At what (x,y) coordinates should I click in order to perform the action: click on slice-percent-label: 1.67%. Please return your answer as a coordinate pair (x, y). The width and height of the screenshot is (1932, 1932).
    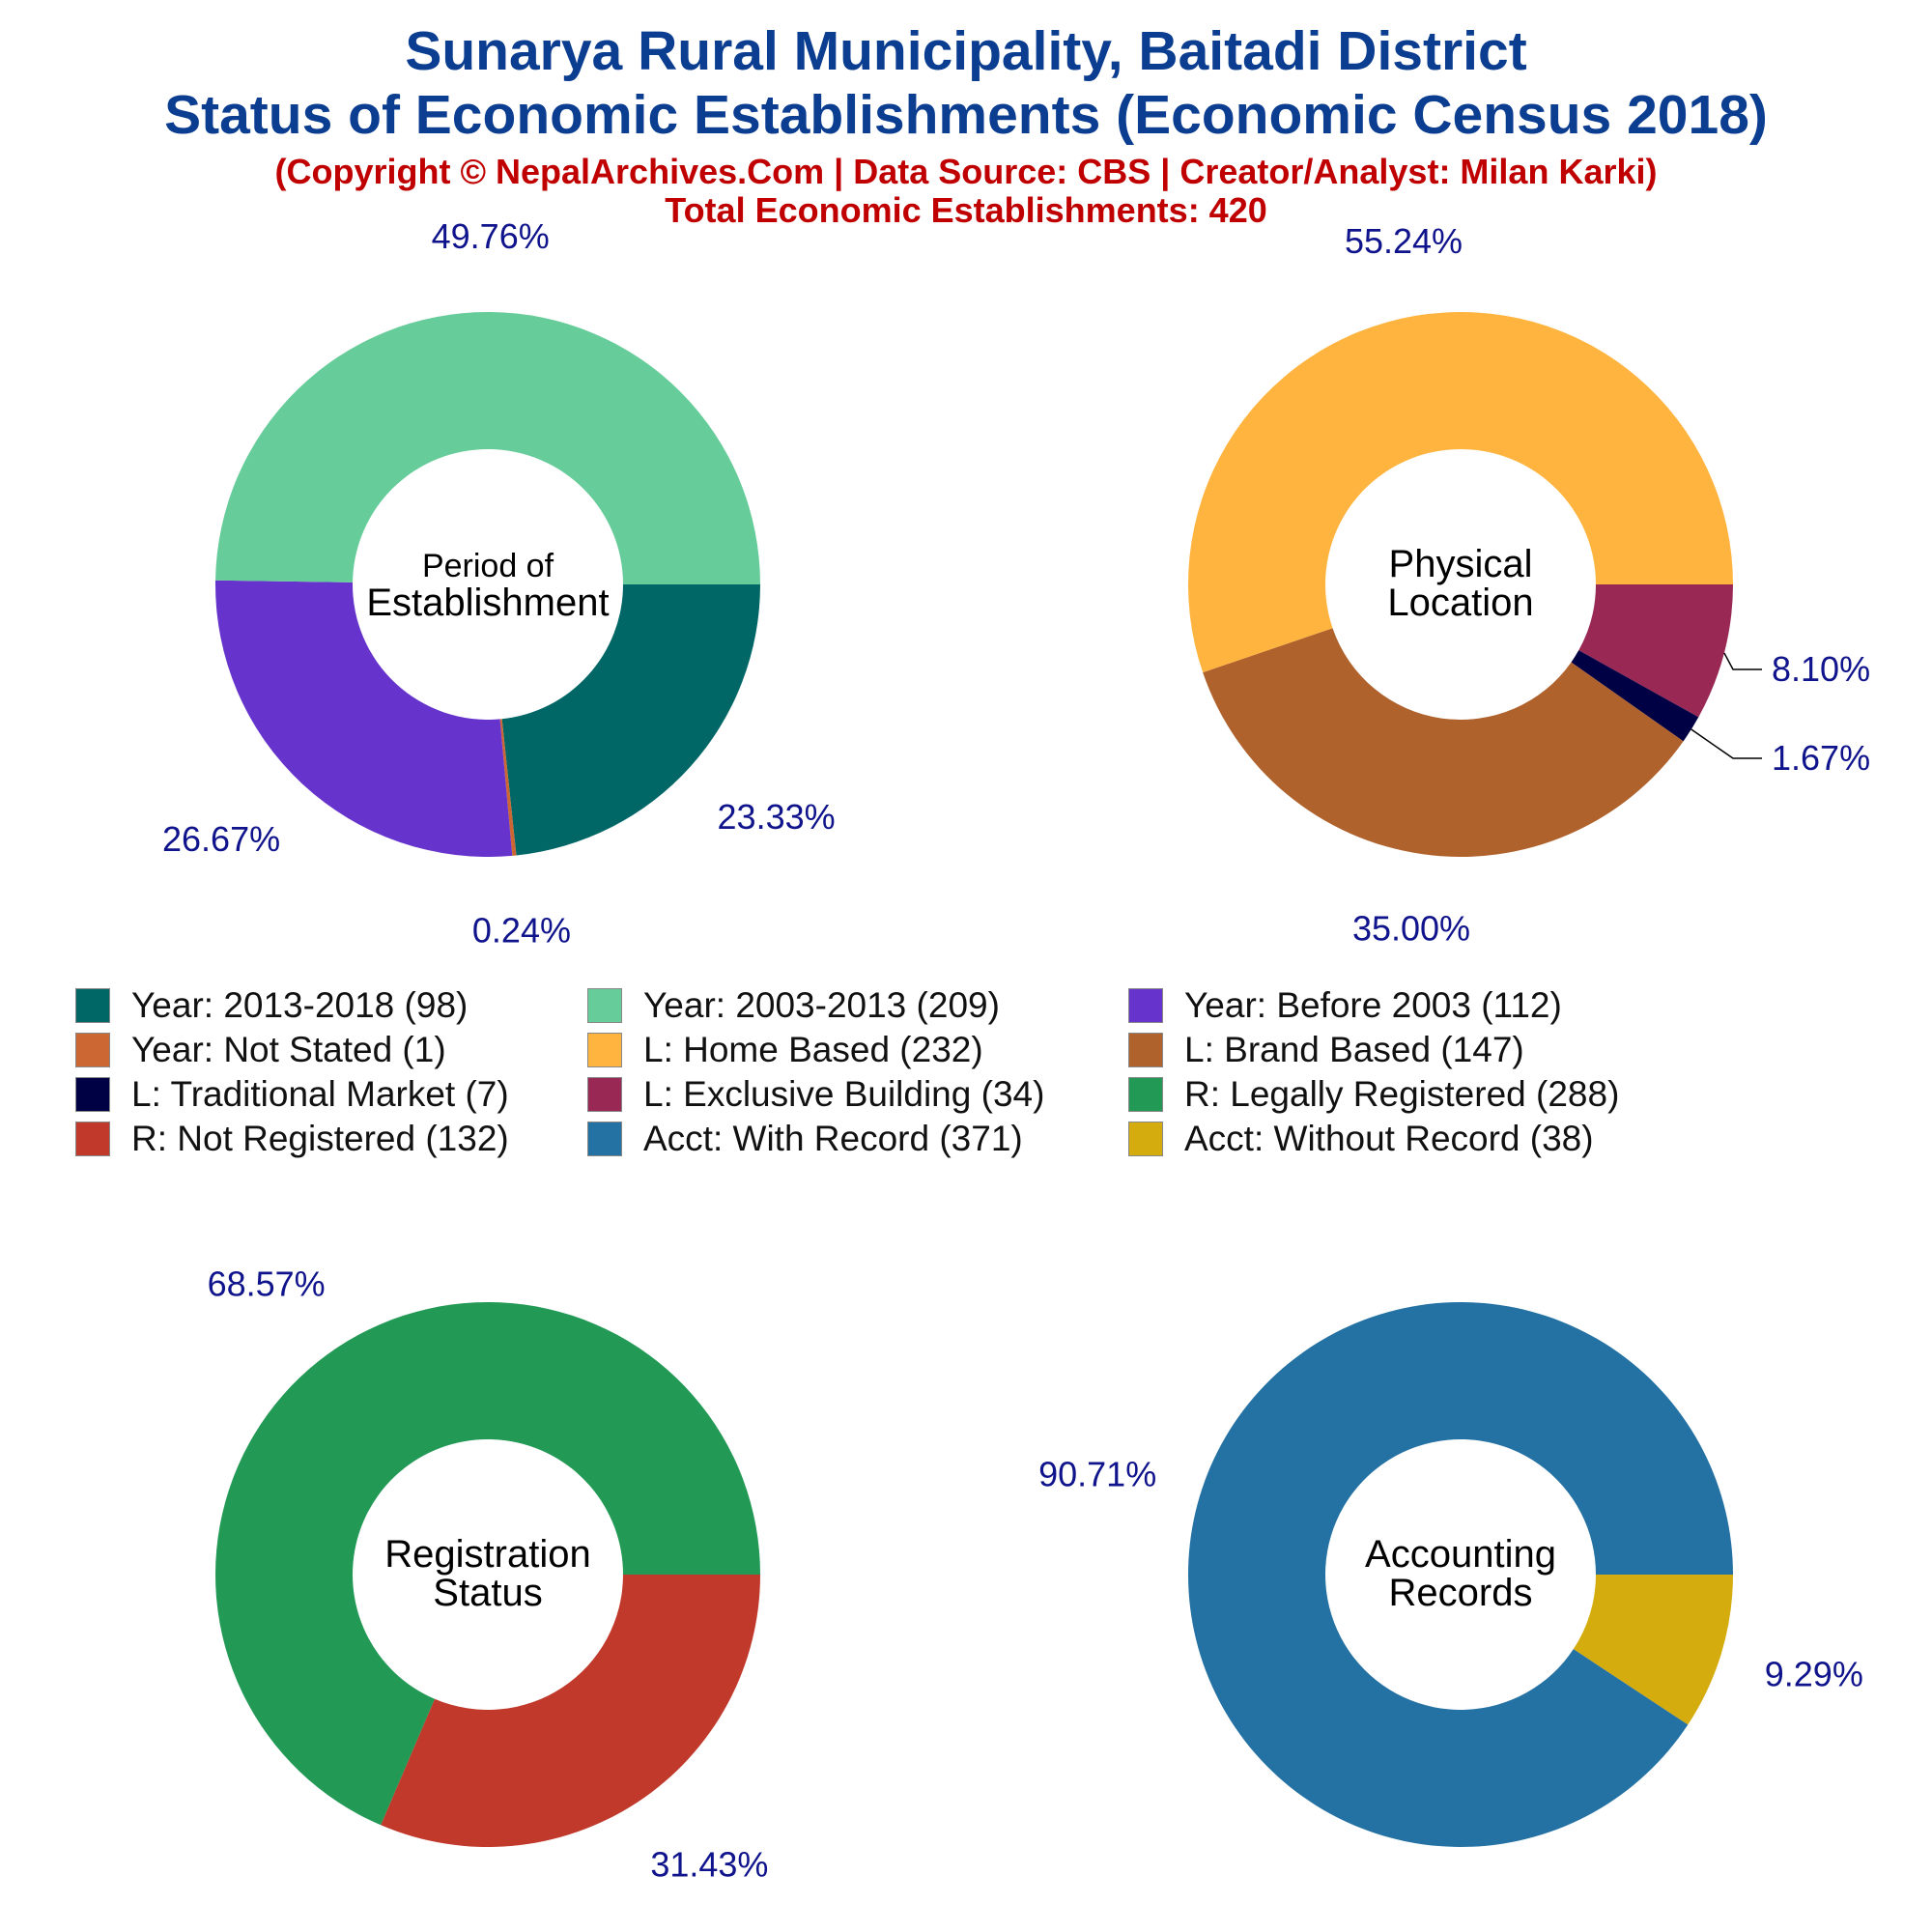
    Looking at the image, I should click on (1821, 758).